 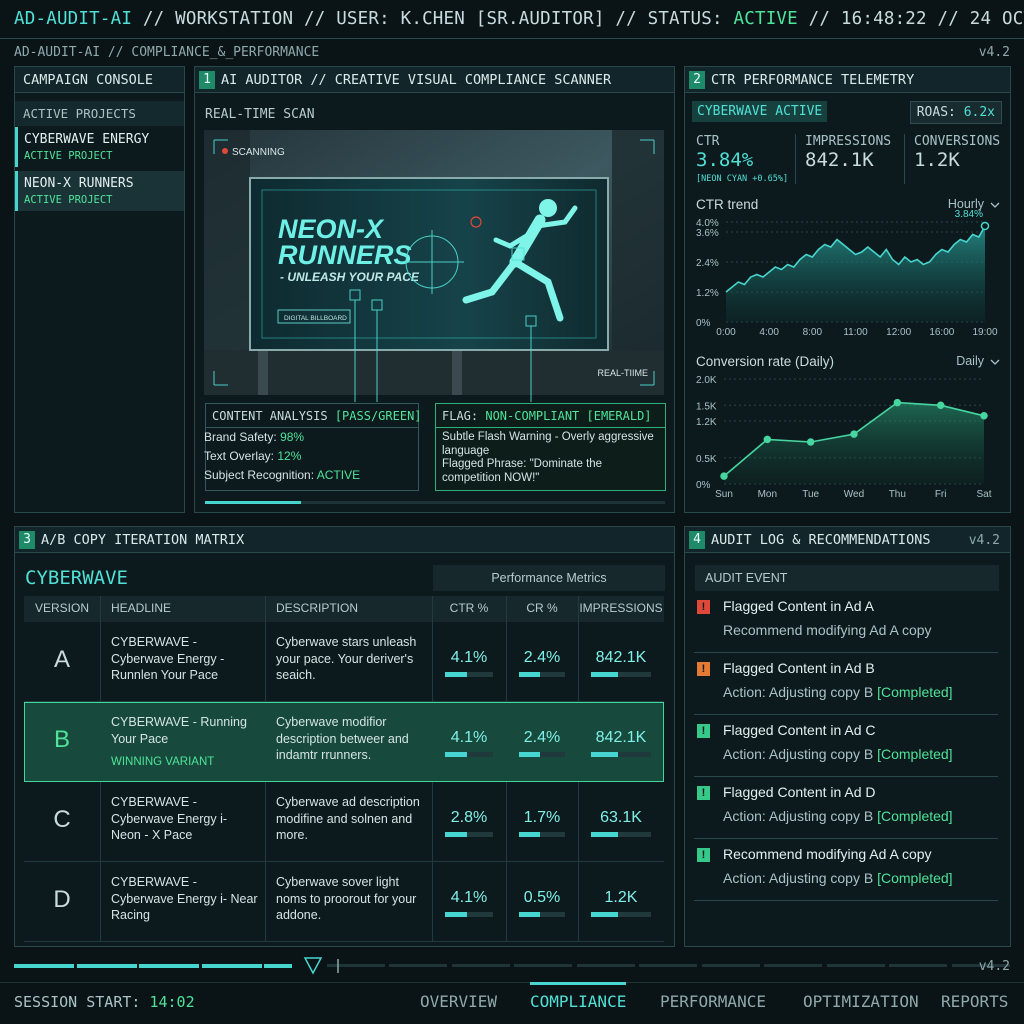 What do you see at coordinates (578, 1001) in the screenshot?
I see `nav-tab: COMPLIANCE` at bounding box center [578, 1001].